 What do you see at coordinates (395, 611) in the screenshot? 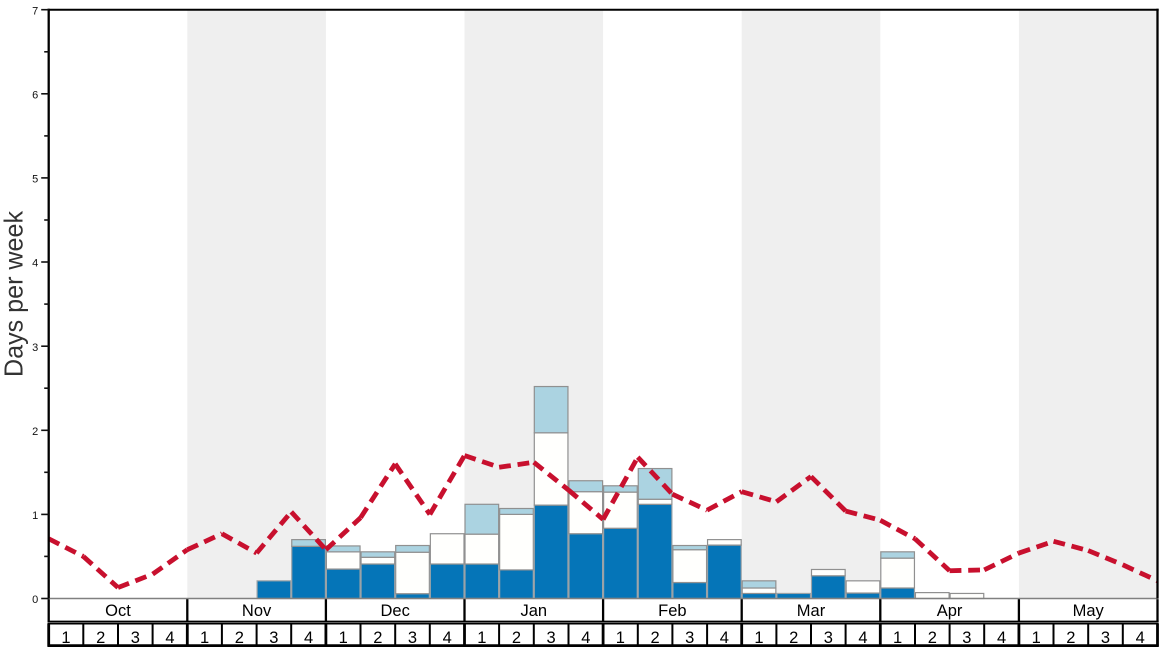
I see `svg-text: Dec` at bounding box center [395, 611].